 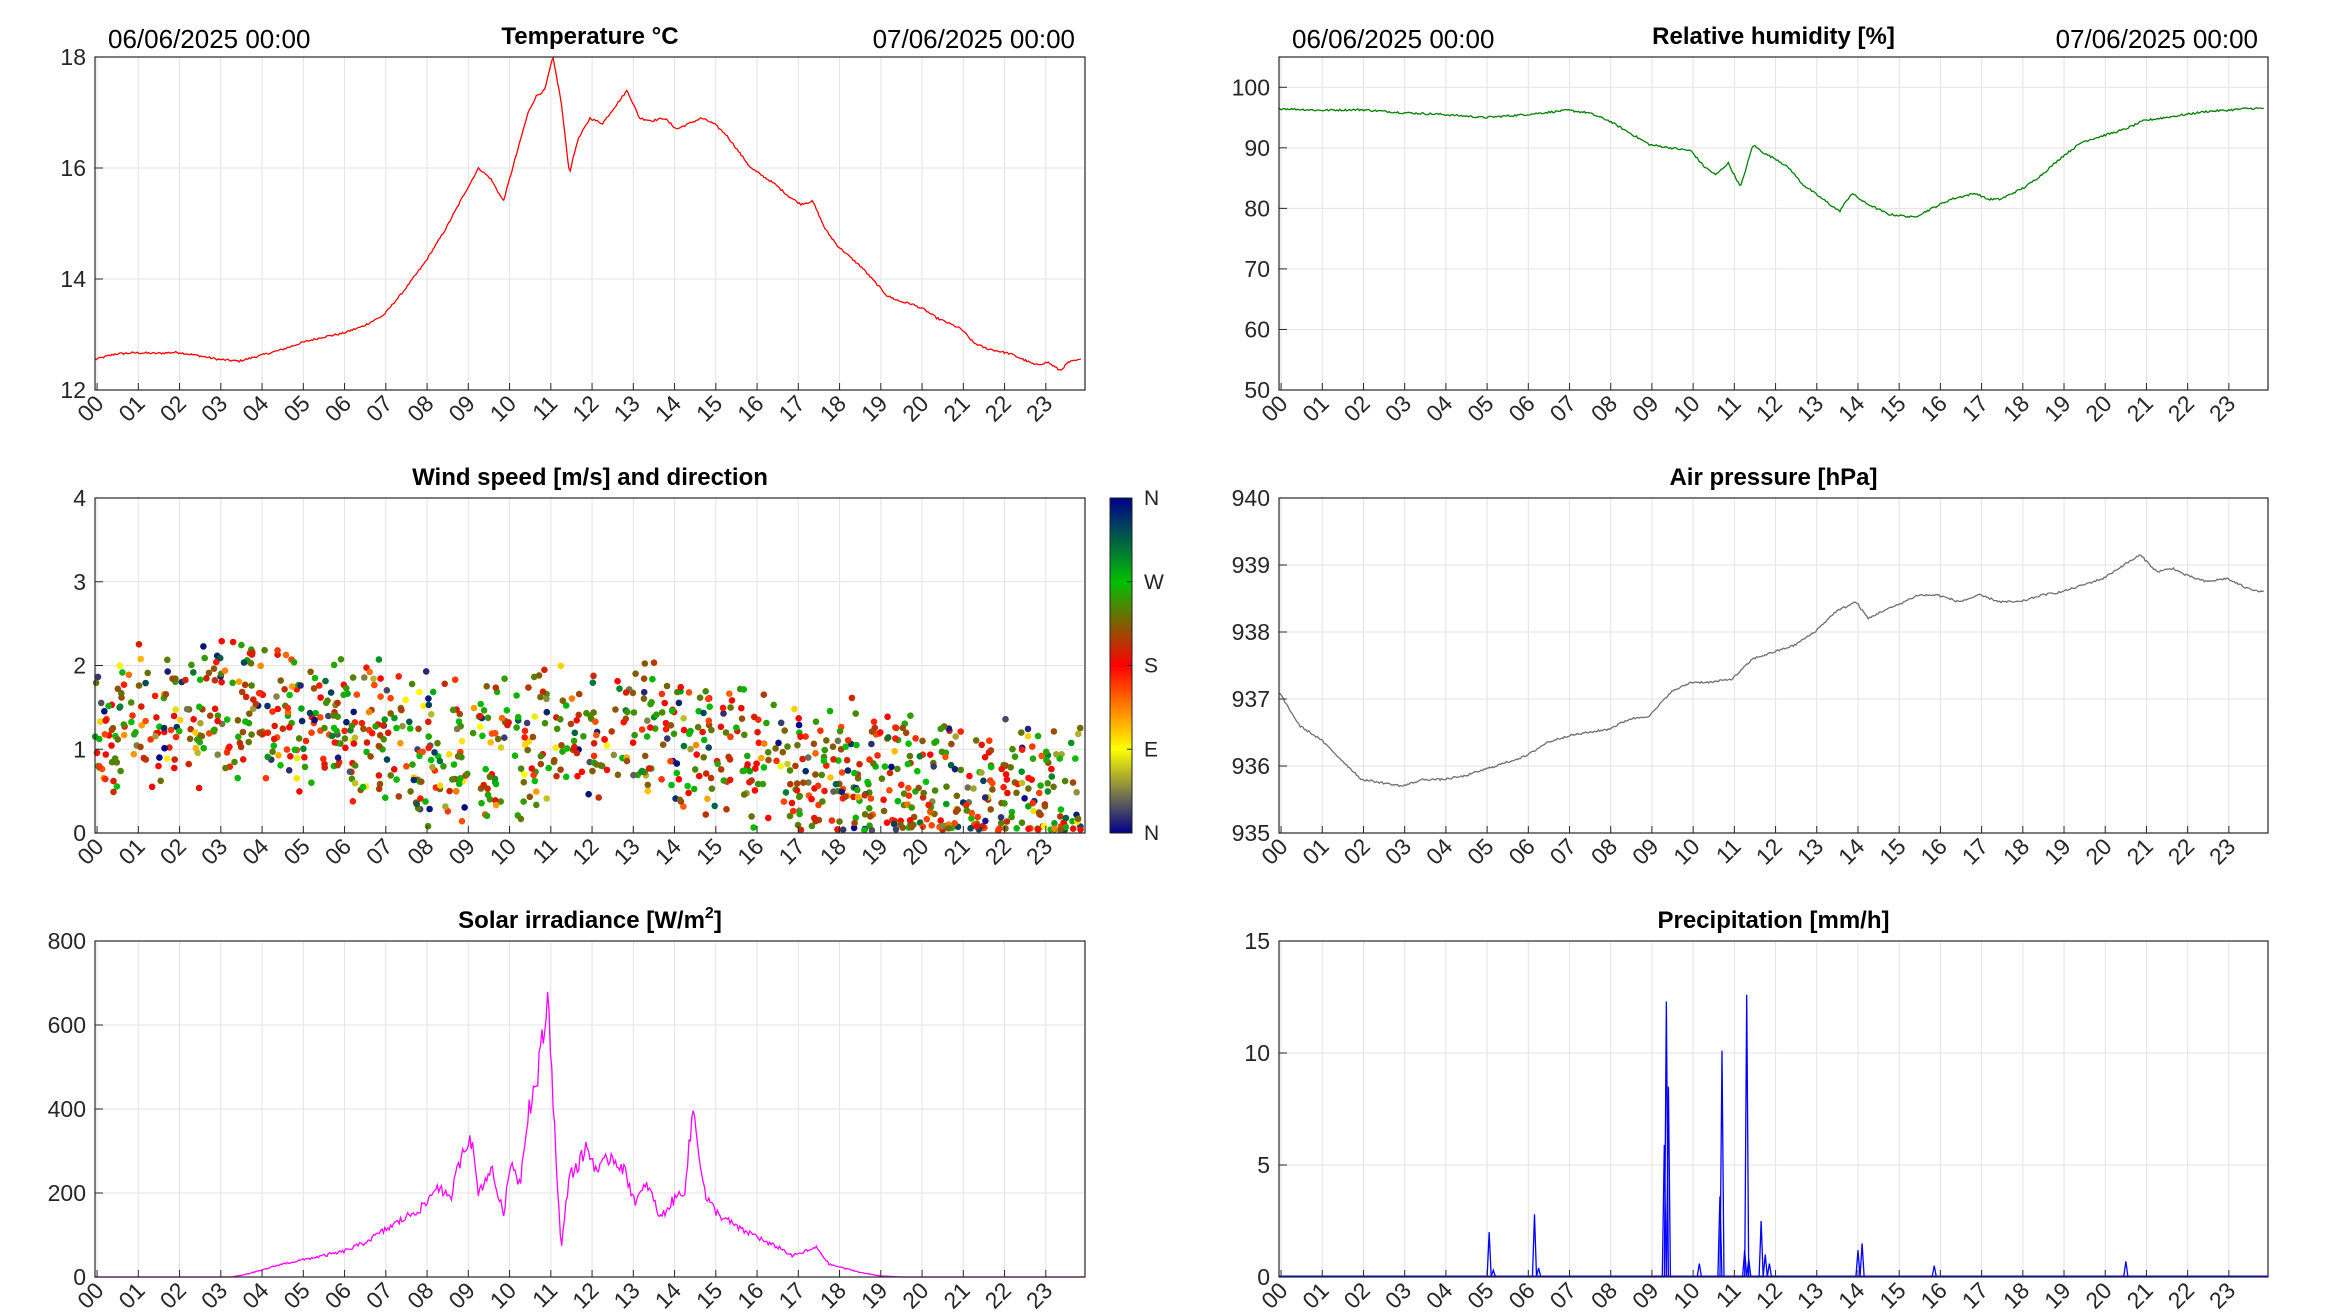 I want to click on temperature-ytick-label: 18, so click(x=73, y=57).